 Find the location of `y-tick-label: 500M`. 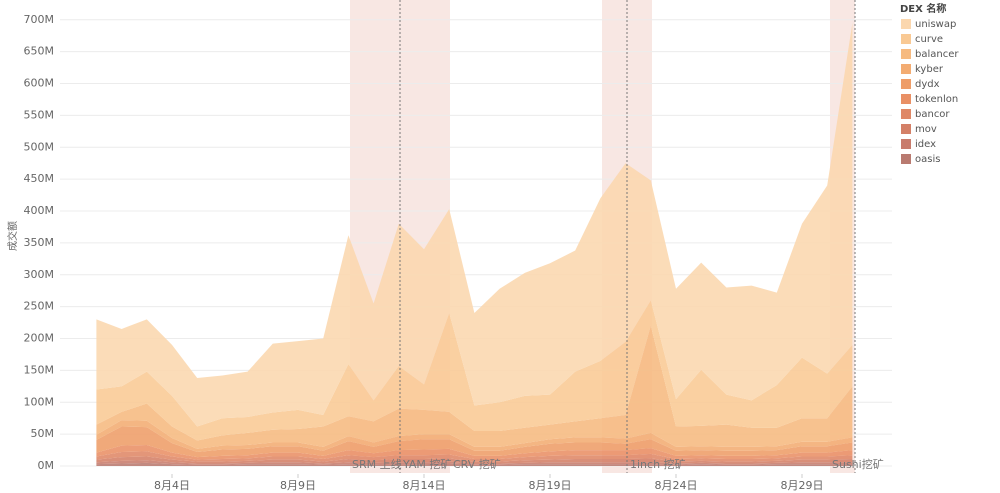

y-tick-label: 500M is located at coordinates (39, 146).